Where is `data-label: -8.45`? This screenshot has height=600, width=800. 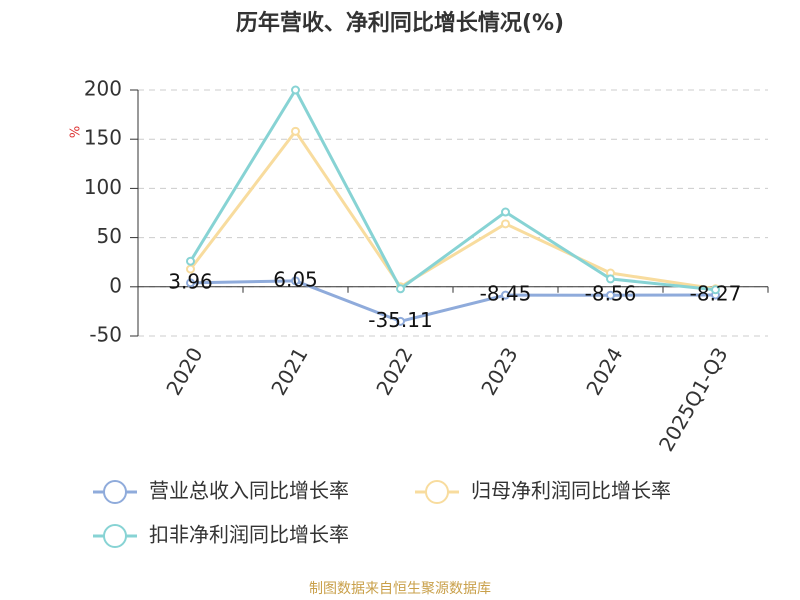
data-label: -8.45 is located at coordinates (506, 294).